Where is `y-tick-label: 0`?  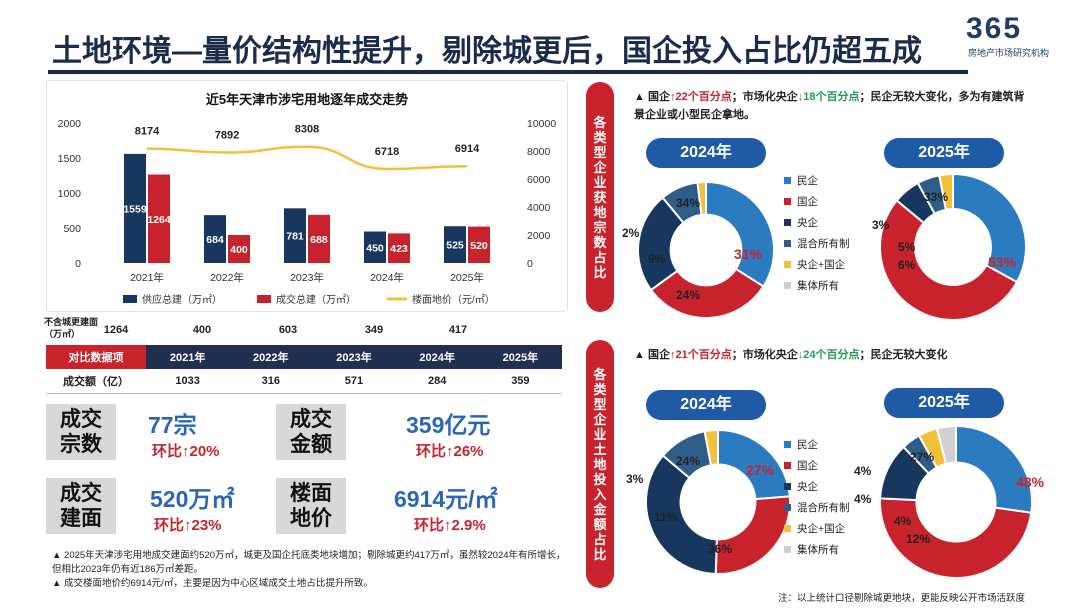 y-tick-label: 0 is located at coordinates (78, 264).